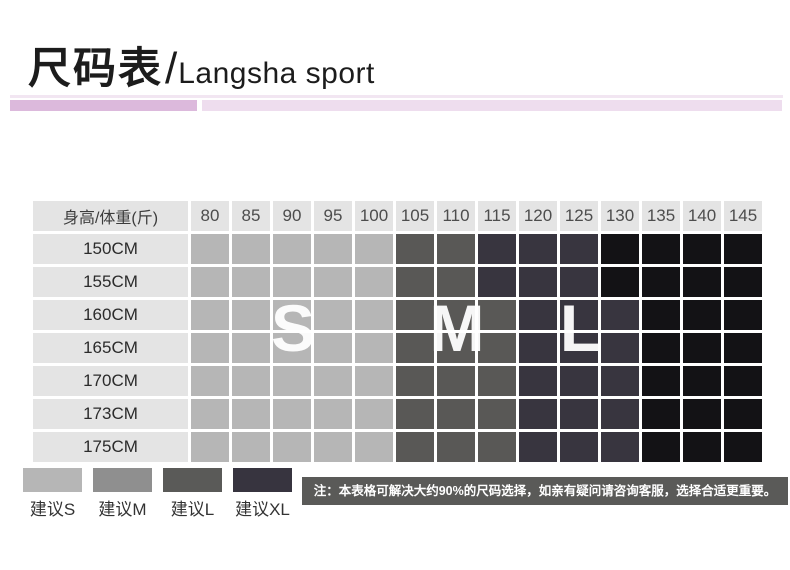 The width and height of the screenshot is (790, 570). What do you see at coordinates (201, 65) in the screenshot?
I see `page-title: 尺码表 / Langsha sport` at bounding box center [201, 65].